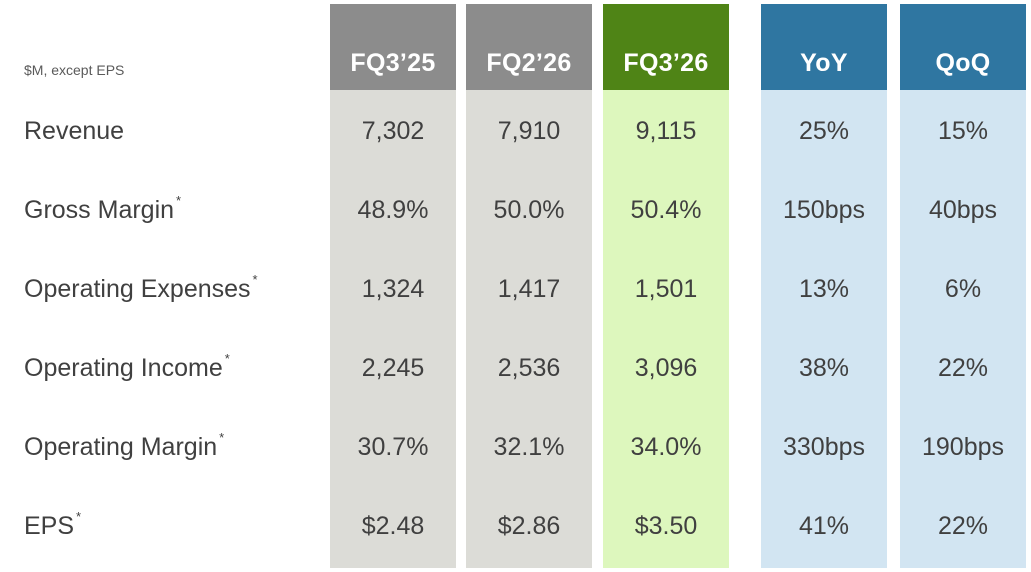  What do you see at coordinates (963, 131) in the screenshot?
I see `table-cell: 15%` at bounding box center [963, 131].